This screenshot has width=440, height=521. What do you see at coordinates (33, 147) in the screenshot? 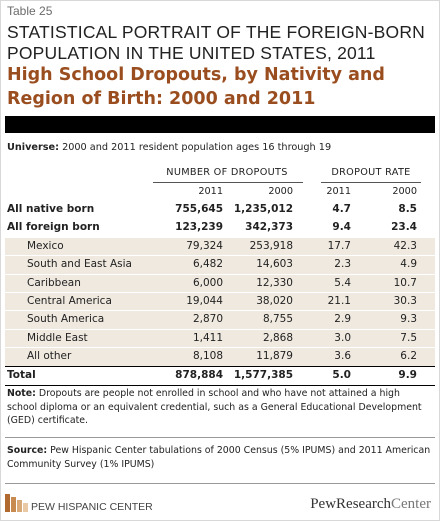
I see `universe-label: Universe:` at bounding box center [33, 147].